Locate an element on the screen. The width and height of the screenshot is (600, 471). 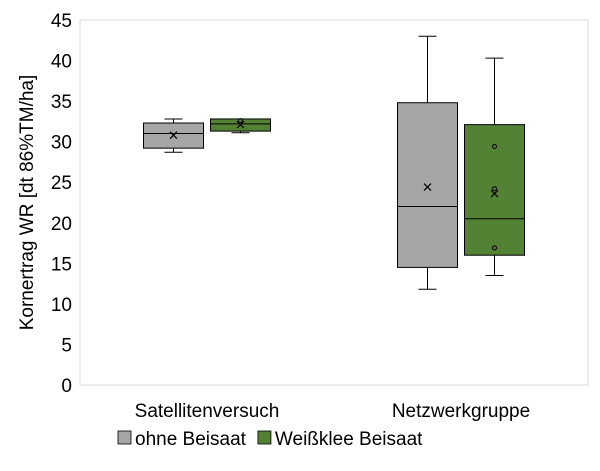
y-tick-label: 35 is located at coordinates (61, 102).